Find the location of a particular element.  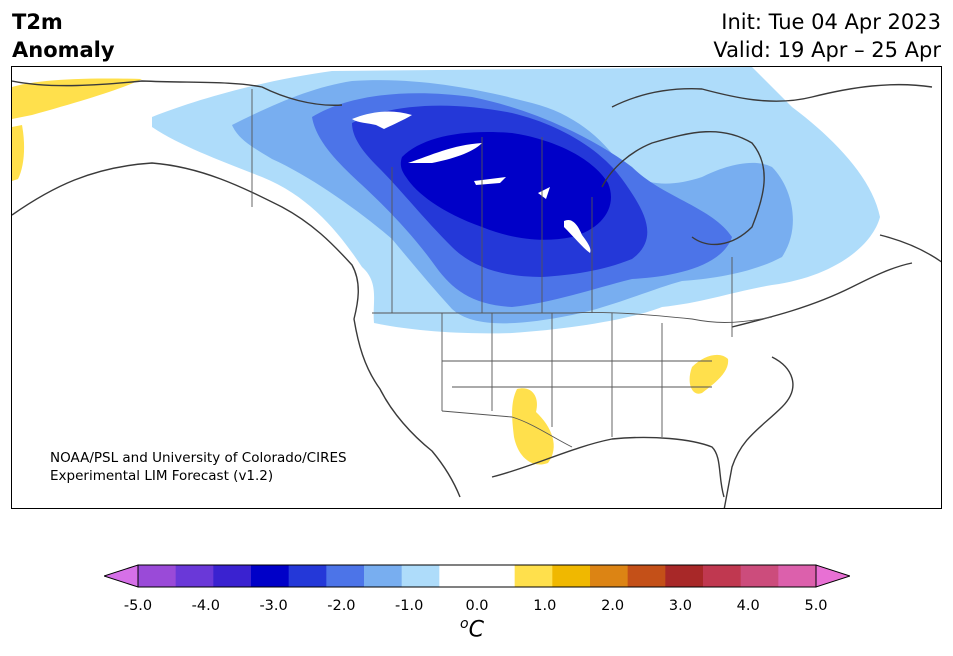

colorbar-svg is located at coordinates (477, 576).